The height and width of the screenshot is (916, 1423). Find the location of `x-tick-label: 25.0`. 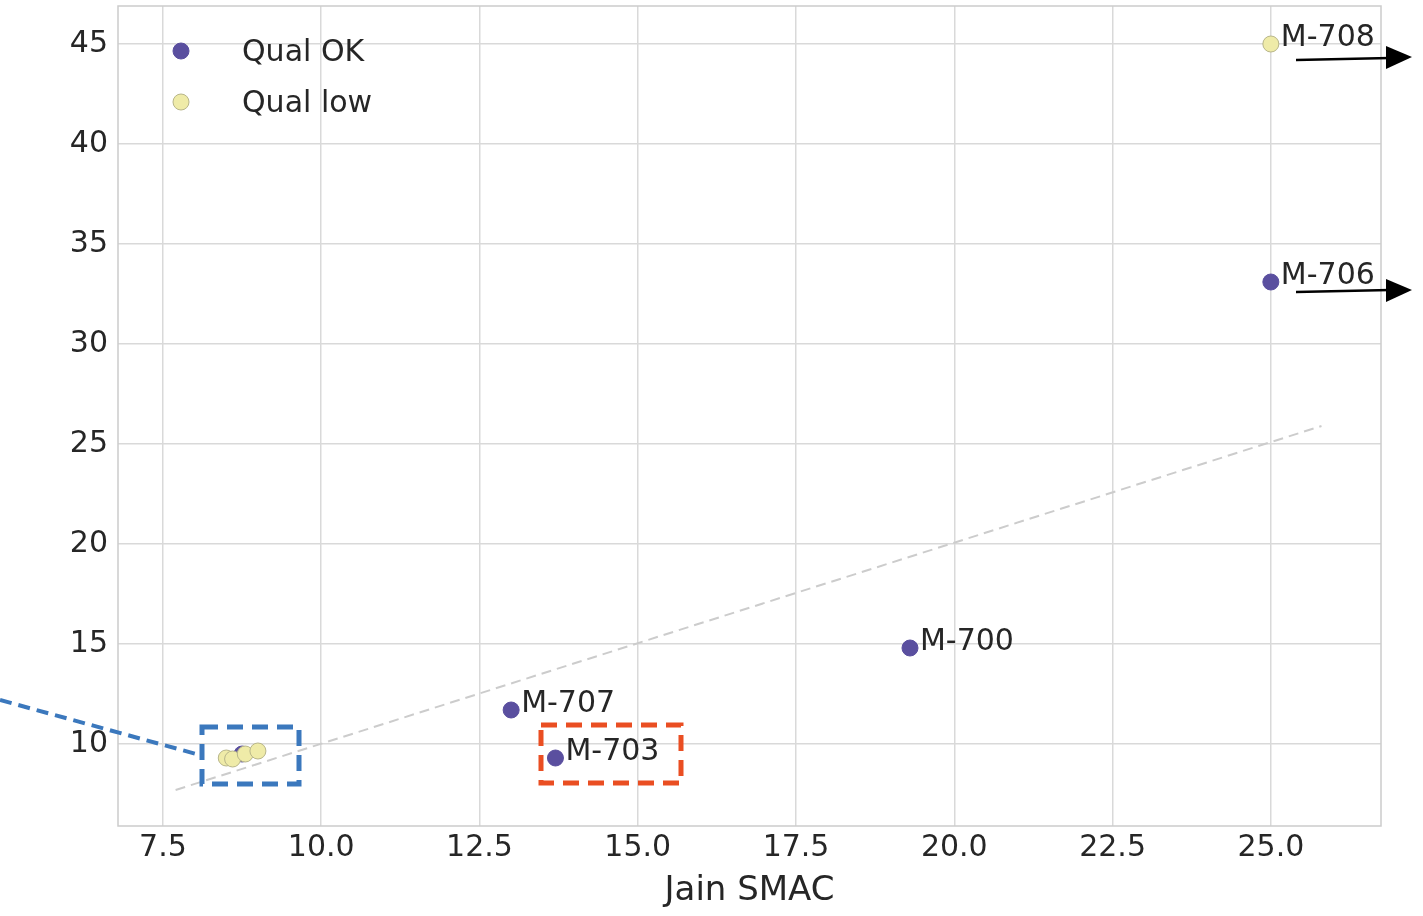

x-tick-label: 25.0 is located at coordinates (1271, 845).